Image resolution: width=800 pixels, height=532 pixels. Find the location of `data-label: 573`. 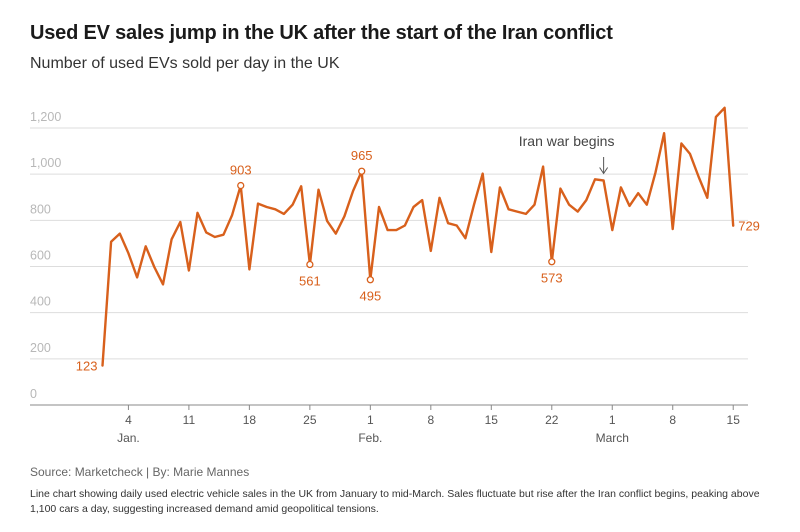

data-label: 573 is located at coordinates (552, 278).